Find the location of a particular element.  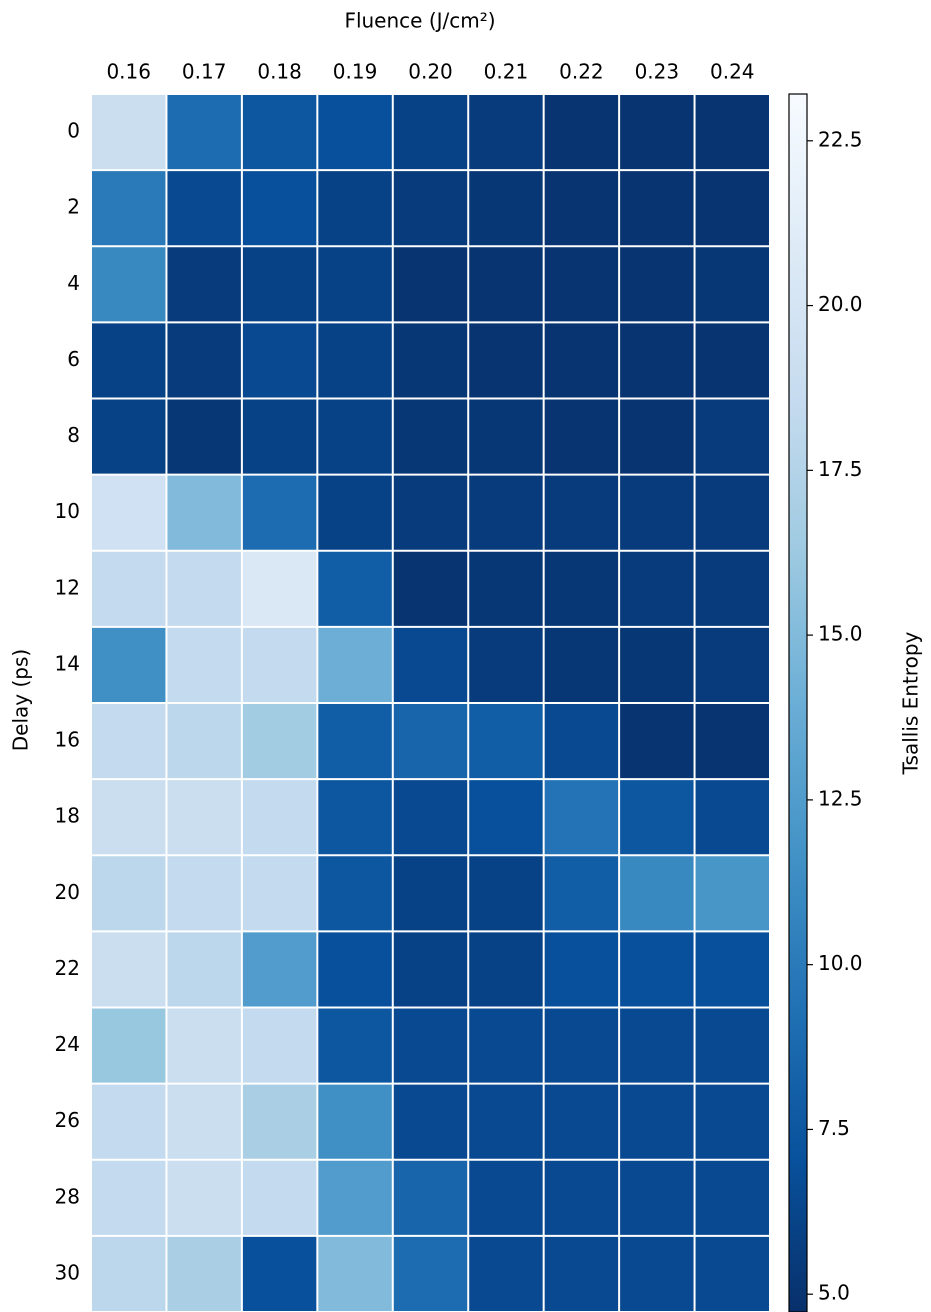

y-axis-label: Delay (ps) is located at coordinates (21, 700).